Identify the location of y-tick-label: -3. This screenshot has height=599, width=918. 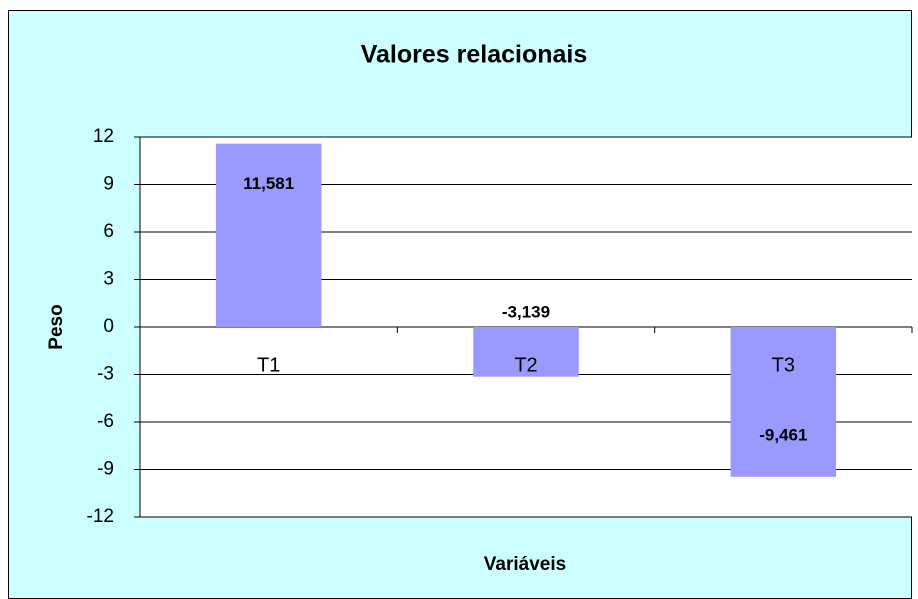
(105, 374).